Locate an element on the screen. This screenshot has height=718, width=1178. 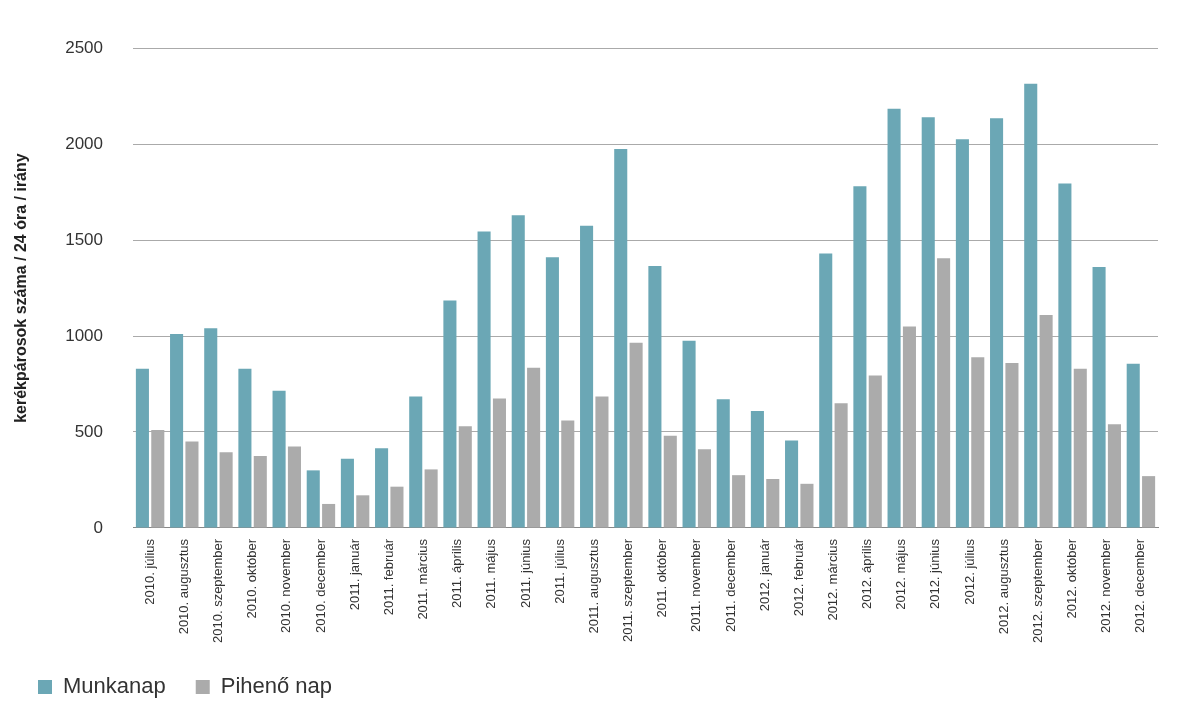
x-tick-label: 2012. március is located at coordinates (832, 579).